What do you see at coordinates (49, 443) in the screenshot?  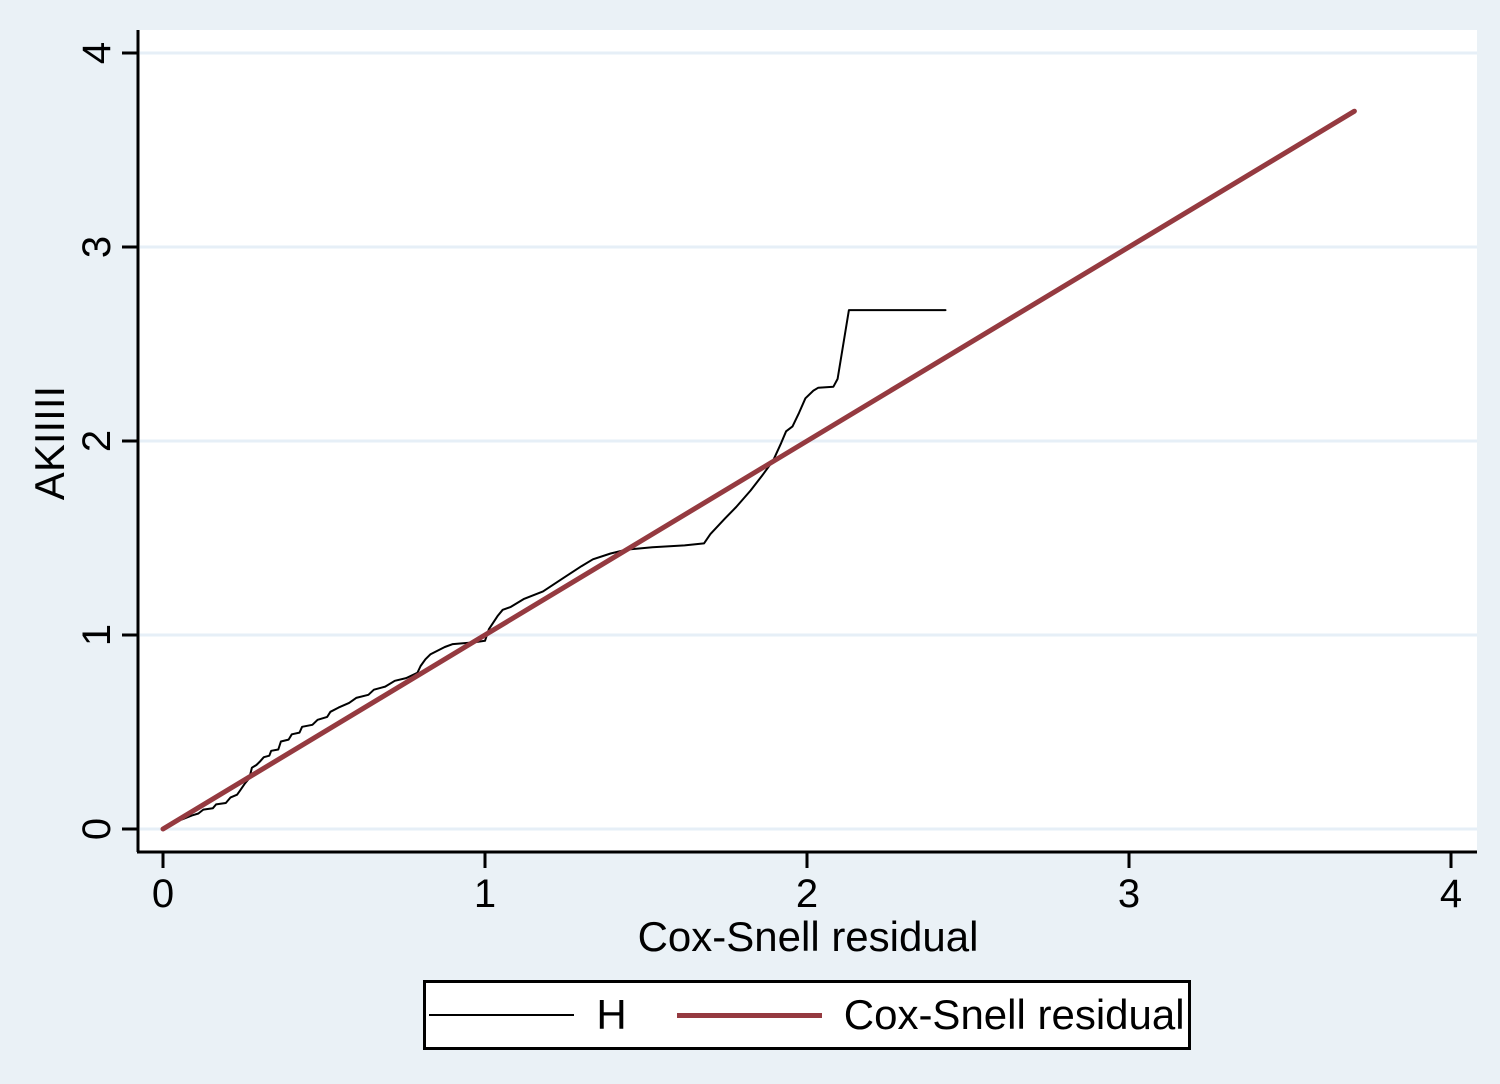 I see `y-axis-title: AKIIIII` at bounding box center [49, 443].